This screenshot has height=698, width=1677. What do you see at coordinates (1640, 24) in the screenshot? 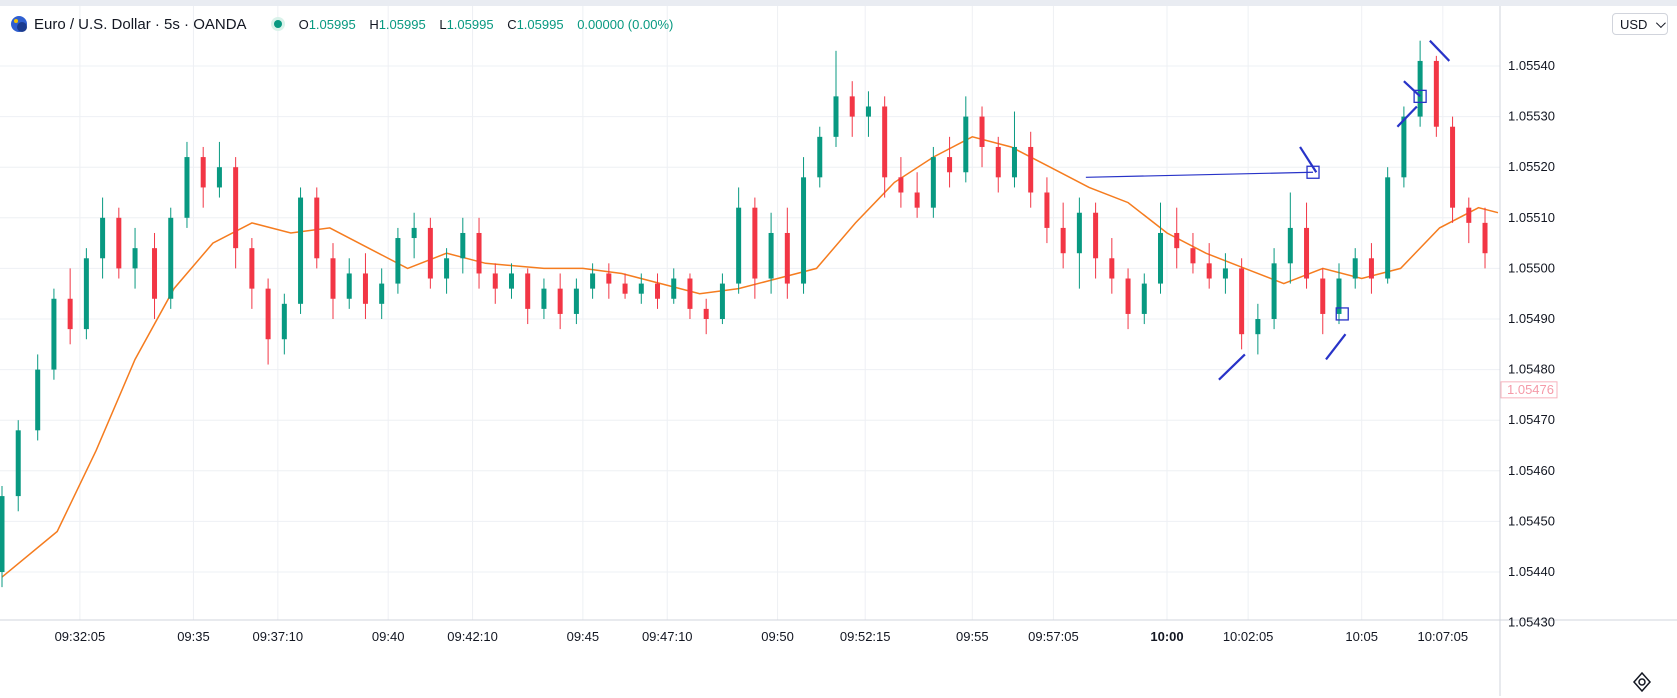
I see `currency-selector: USD` at bounding box center [1640, 24].